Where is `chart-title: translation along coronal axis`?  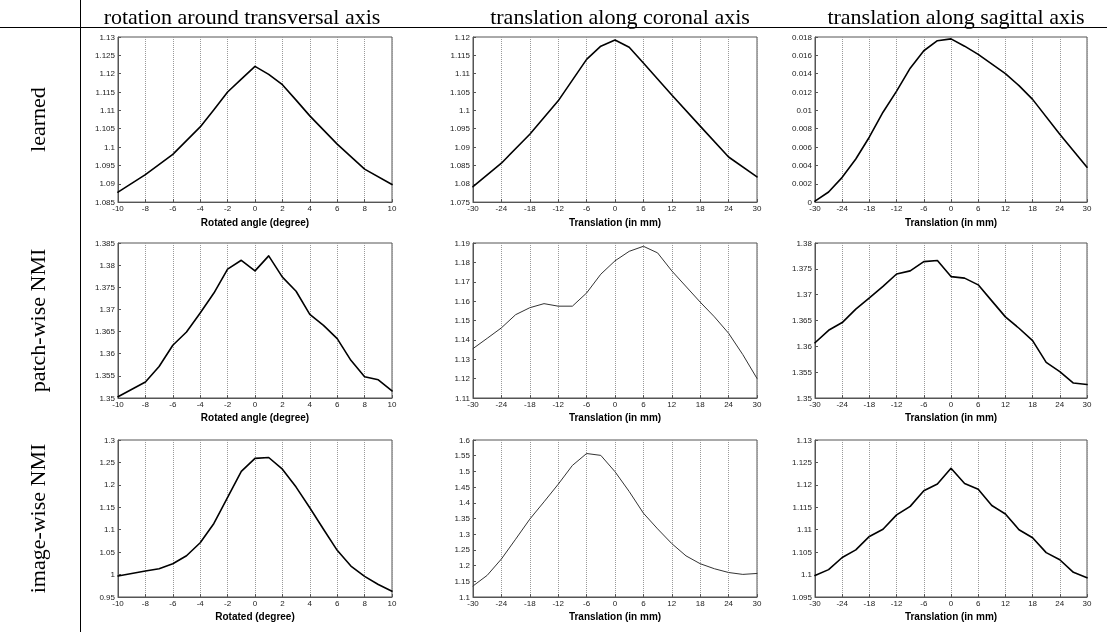
chart-title: translation along coronal axis is located at coordinates (620, 16).